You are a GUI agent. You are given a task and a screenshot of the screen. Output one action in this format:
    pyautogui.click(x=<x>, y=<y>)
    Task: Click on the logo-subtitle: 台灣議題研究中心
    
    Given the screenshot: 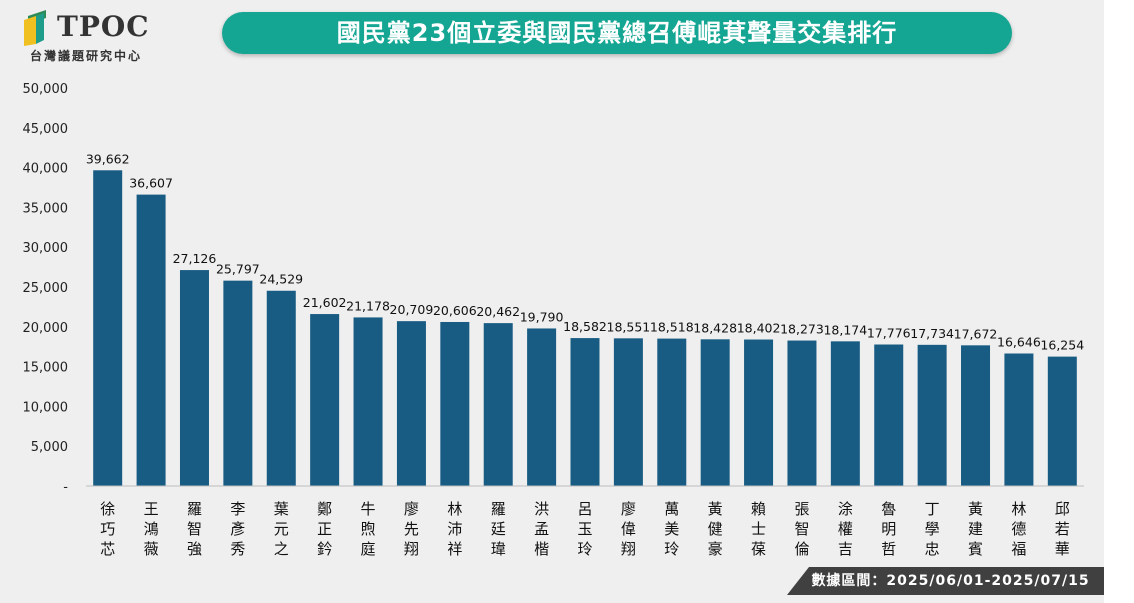 What is the action you would take?
    pyautogui.click(x=86, y=56)
    